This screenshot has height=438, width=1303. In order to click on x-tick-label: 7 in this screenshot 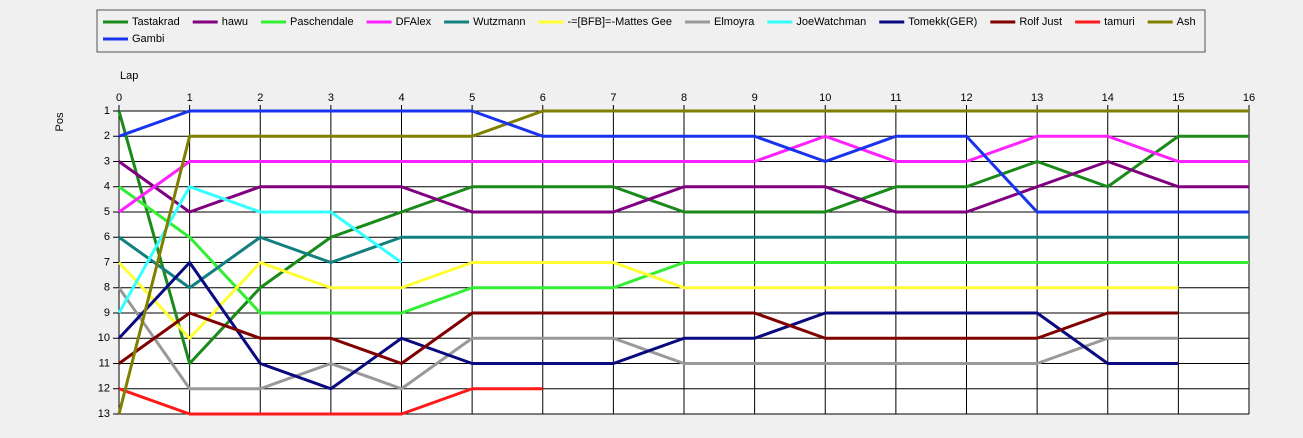, I will do `click(613, 98)`.